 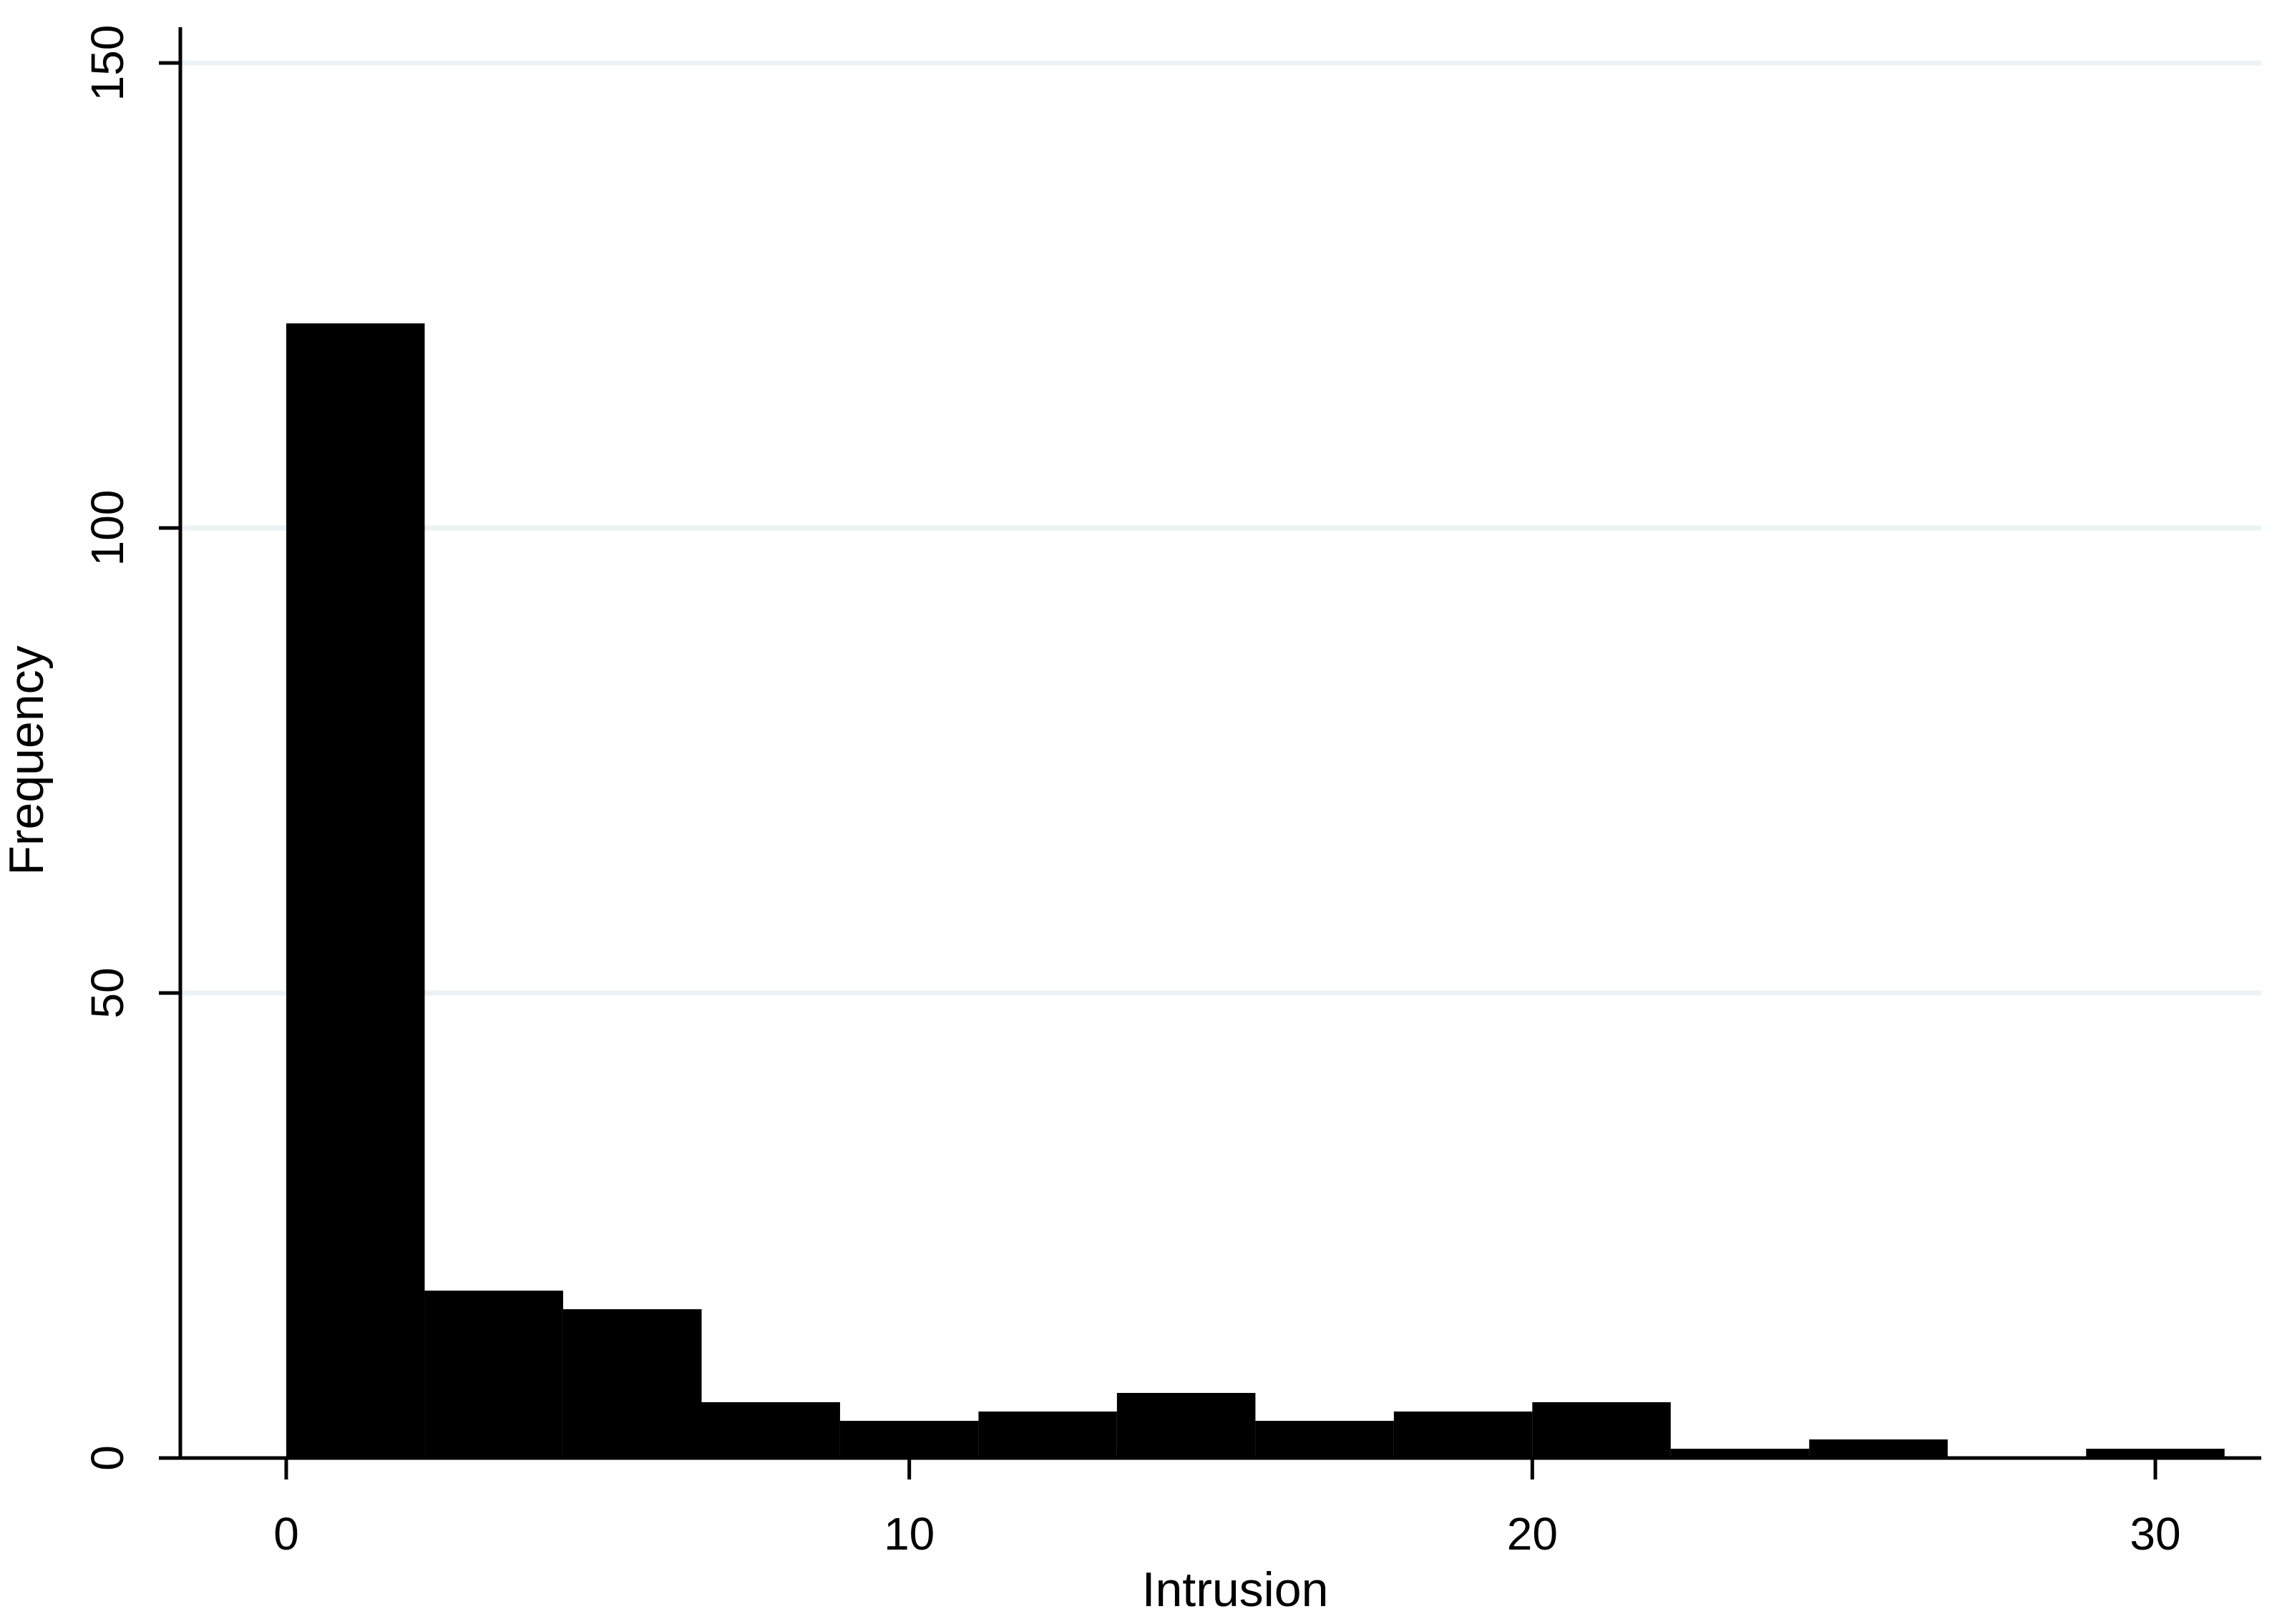 I want to click on x-tick-label-30: 30, so click(x=2155, y=1534).